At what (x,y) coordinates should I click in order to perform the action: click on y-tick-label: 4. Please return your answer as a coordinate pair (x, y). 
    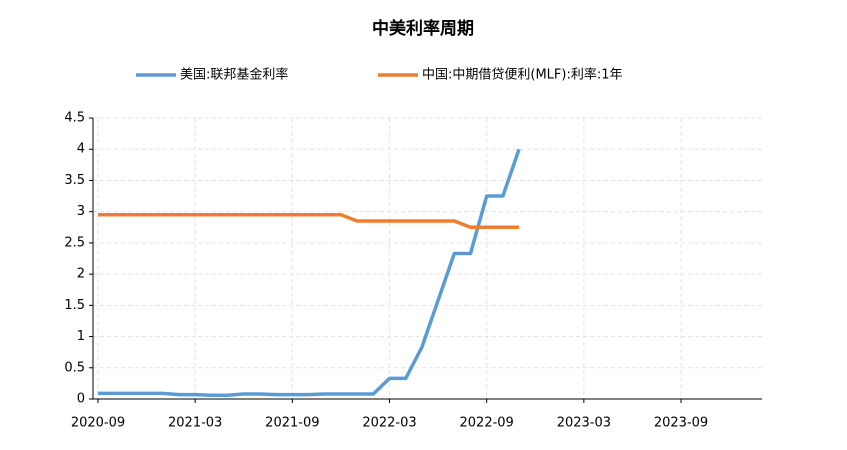
    Looking at the image, I should click on (81, 149).